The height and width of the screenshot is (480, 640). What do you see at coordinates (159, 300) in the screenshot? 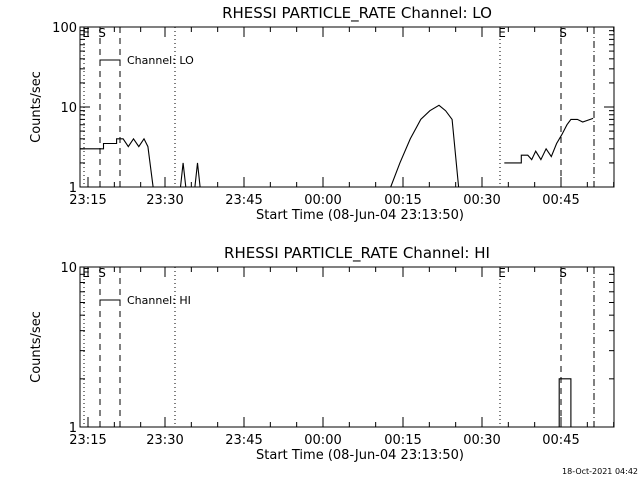
I see `legend-label: Channel: HI` at bounding box center [159, 300].